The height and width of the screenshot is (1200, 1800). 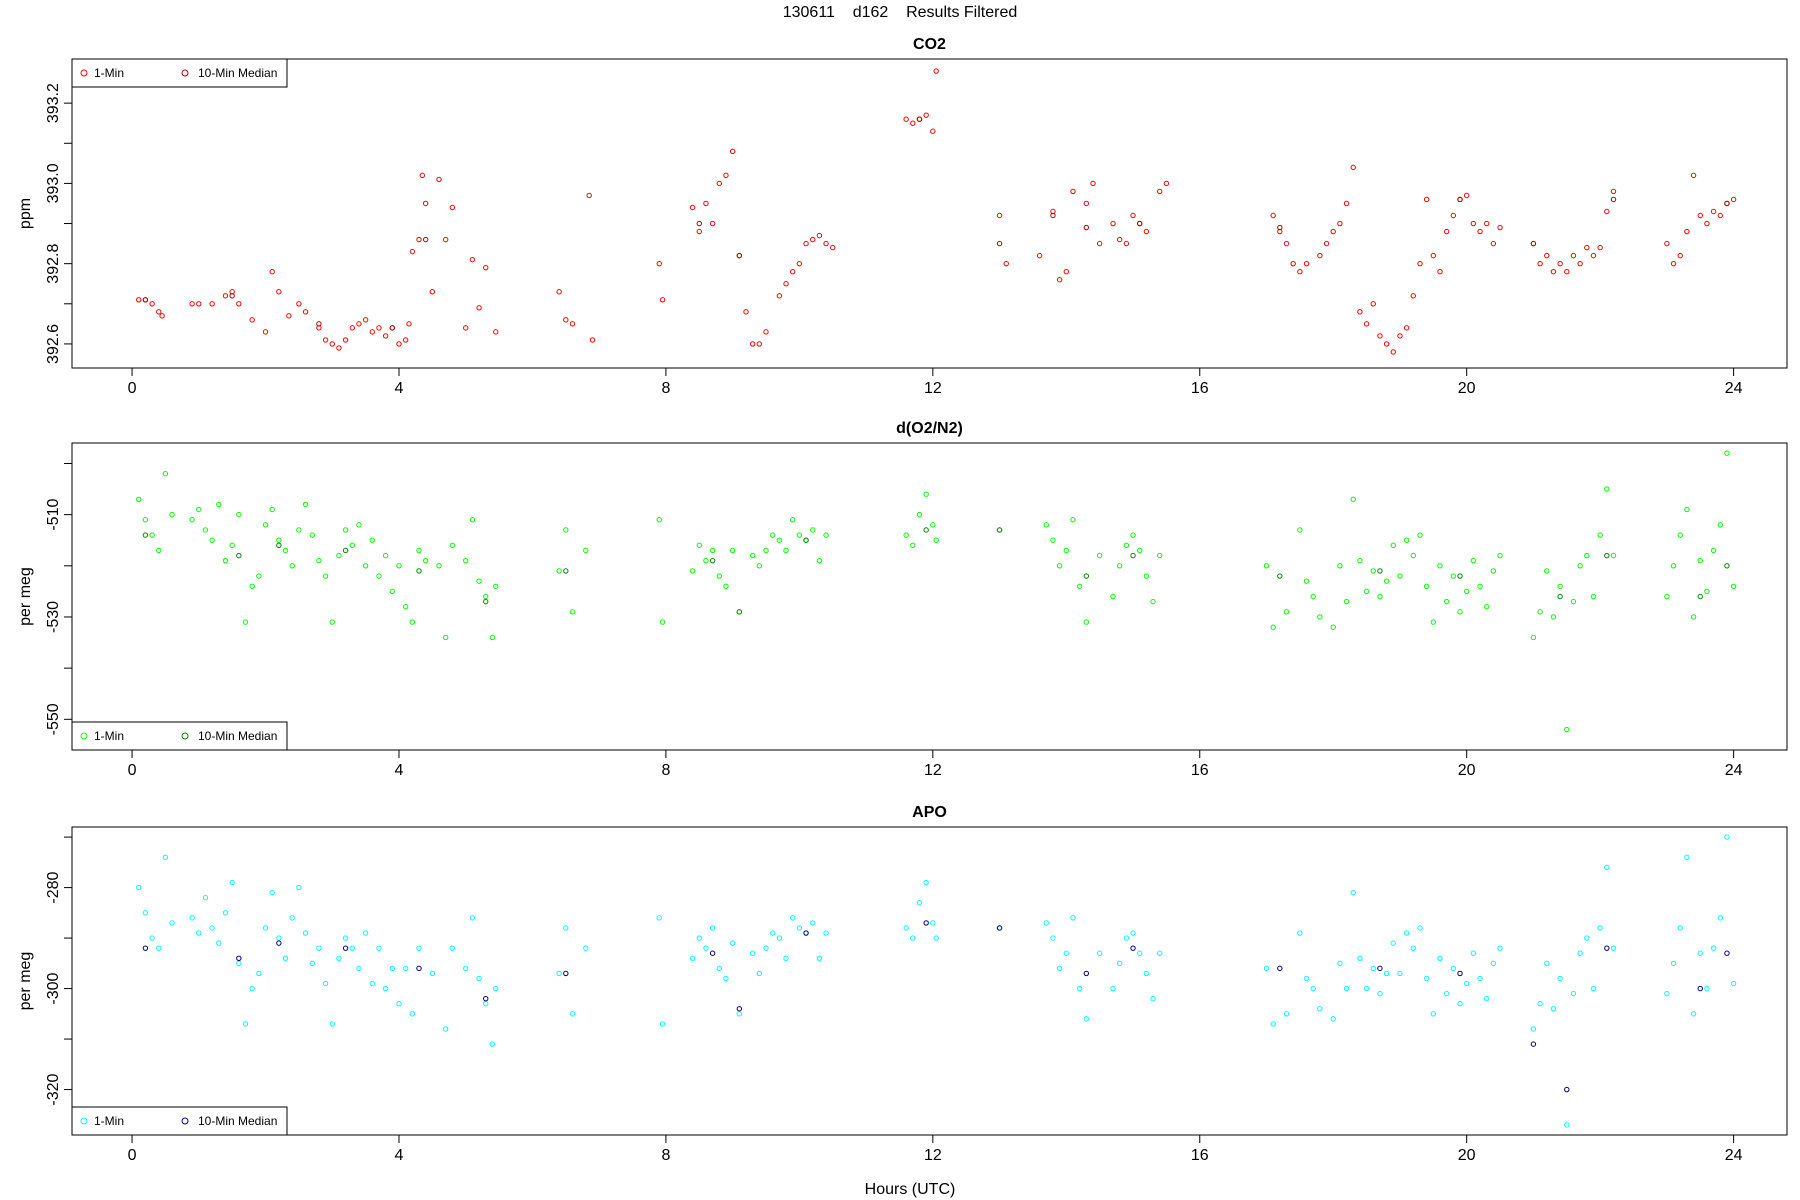 I want to click on y-tick-label: -300, so click(x=53, y=988).